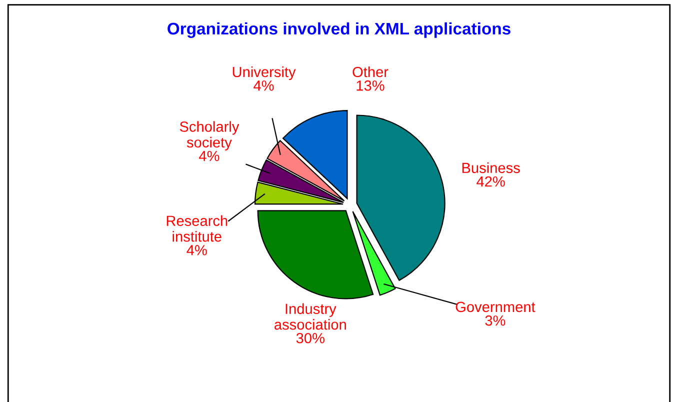 Image resolution: width=678 pixels, height=402 pixels. I want to click on slice-label: Business, so click(491, 168).